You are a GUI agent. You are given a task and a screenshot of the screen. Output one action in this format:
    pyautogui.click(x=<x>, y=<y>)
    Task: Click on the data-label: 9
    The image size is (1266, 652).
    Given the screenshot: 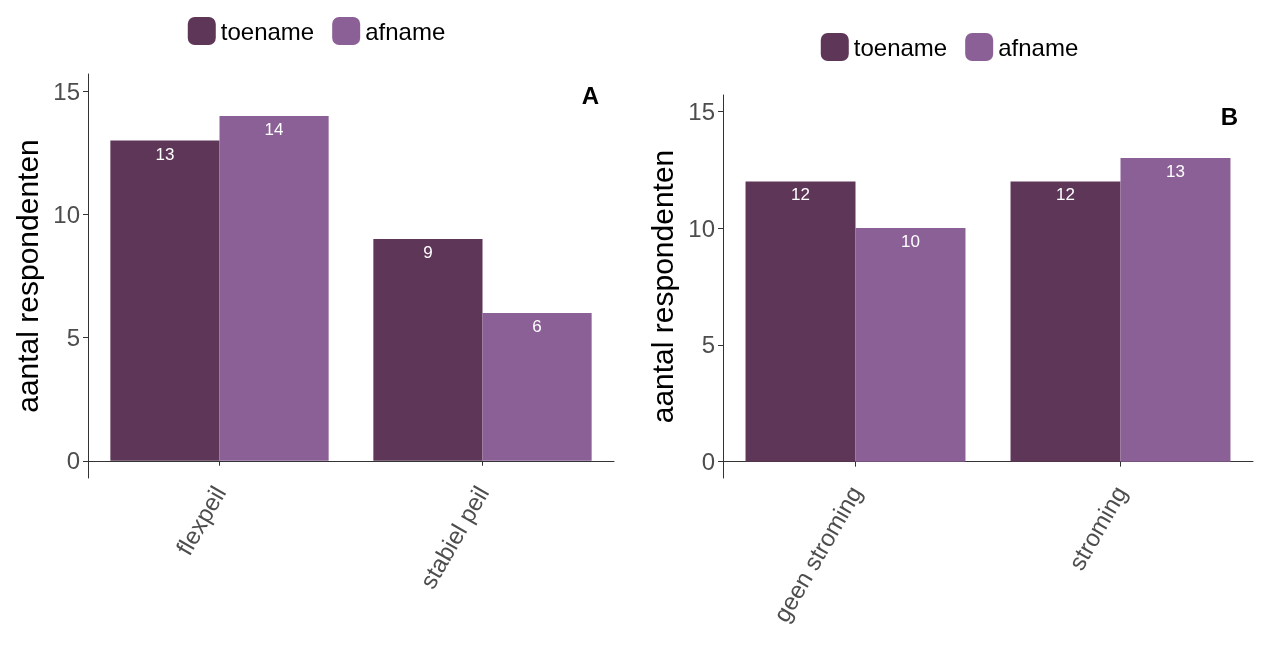 What is the action you would take?
    pyautogui.click(x=428, y=253)
    